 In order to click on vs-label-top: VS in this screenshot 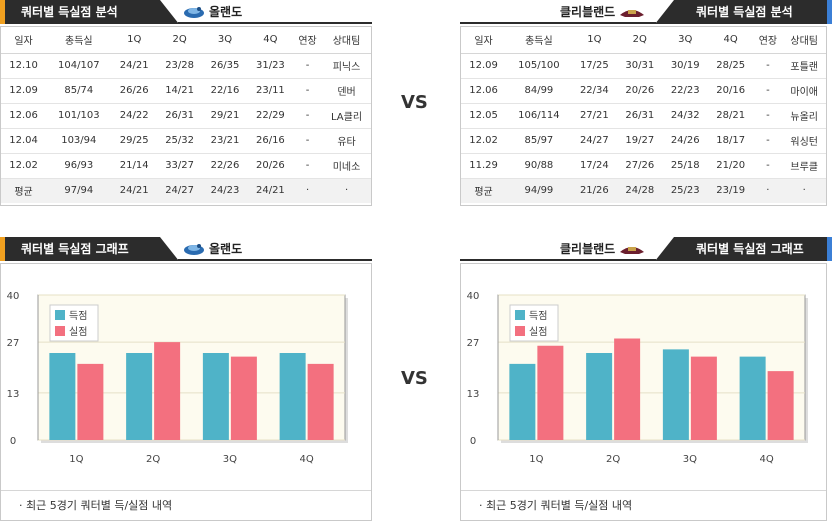, I will do `click(414, 102)`.